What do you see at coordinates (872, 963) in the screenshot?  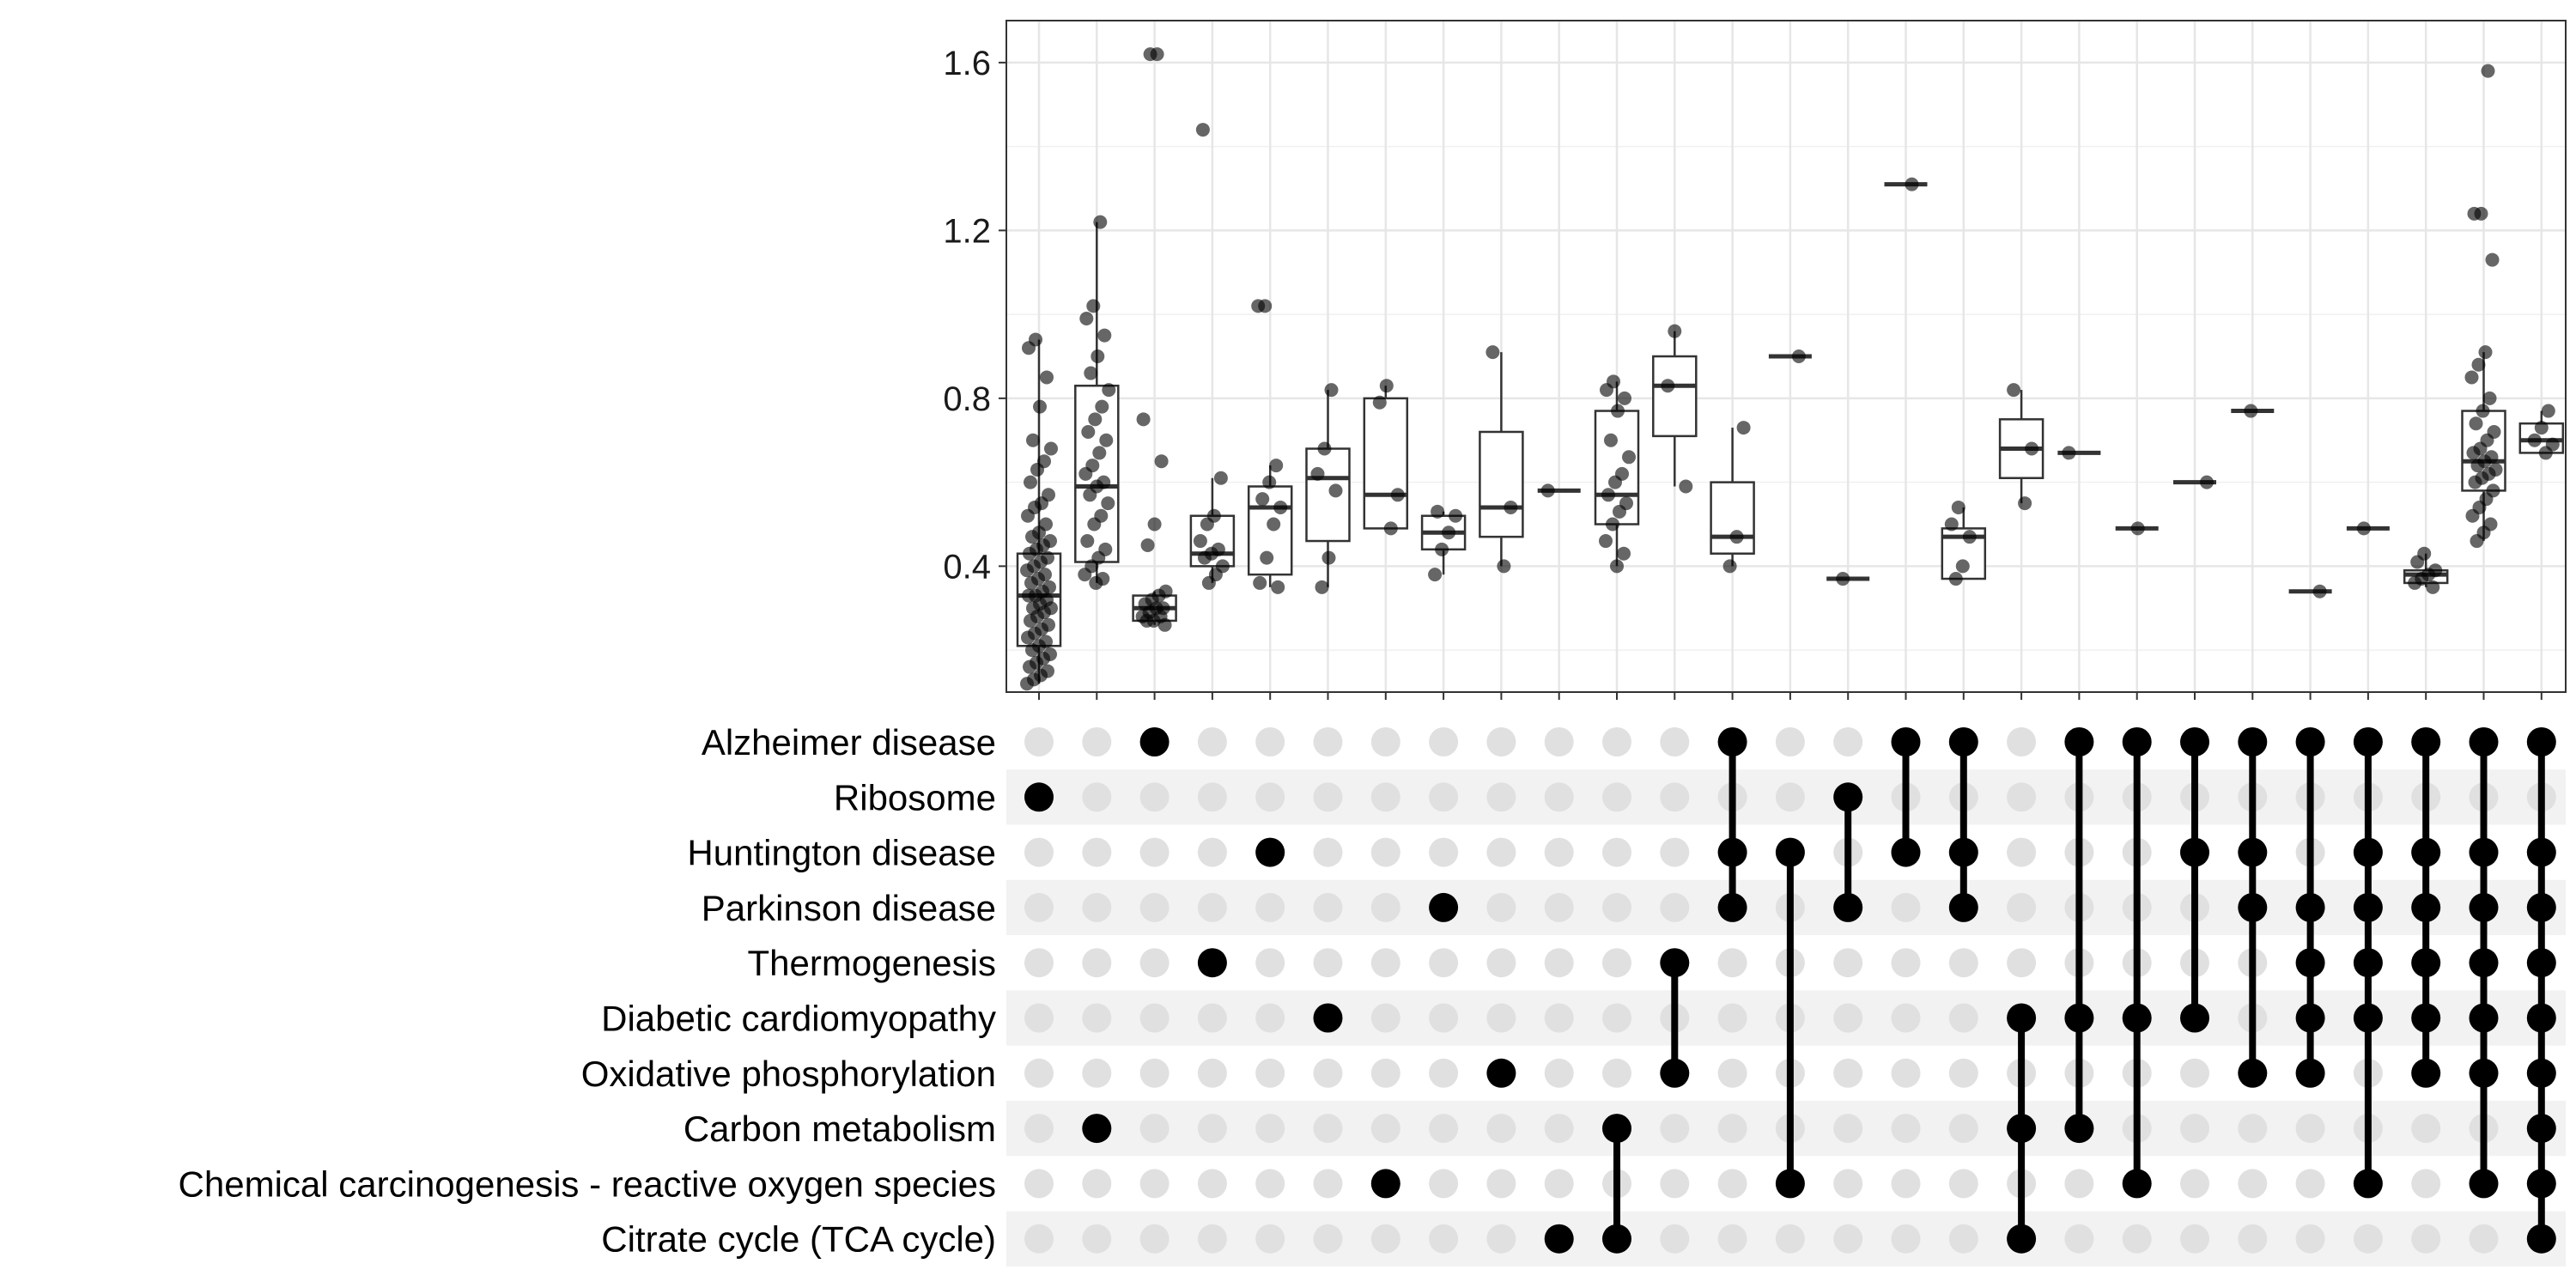 I see `set-label: Thermogenesis` at bounding box center [872, 963].